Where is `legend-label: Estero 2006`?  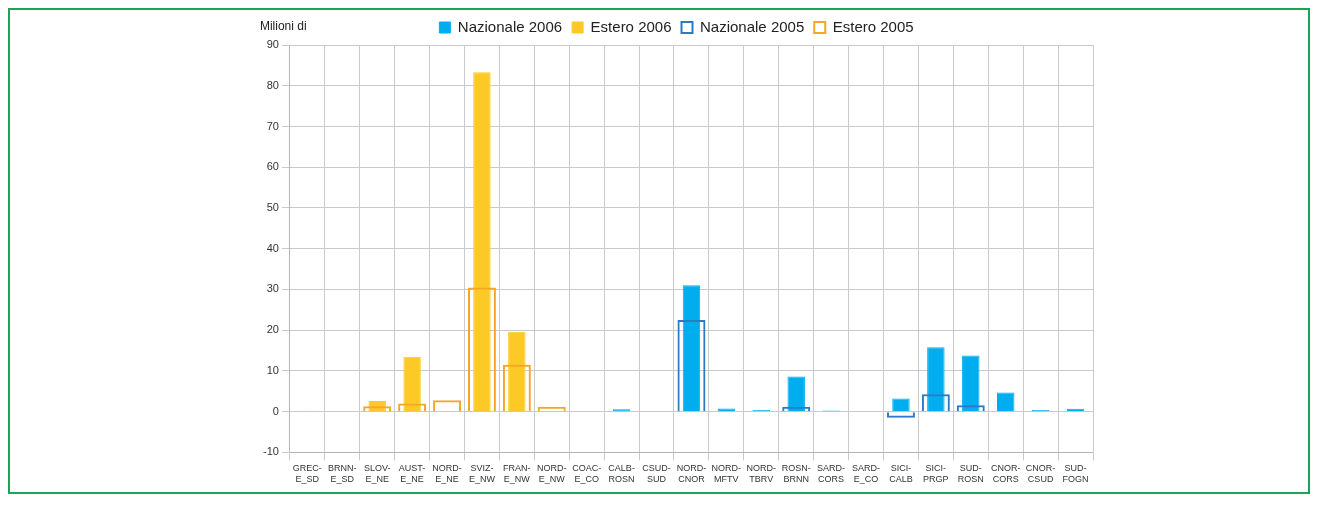 legend-label: Estero 2006 is located at coordinates (631, 26).